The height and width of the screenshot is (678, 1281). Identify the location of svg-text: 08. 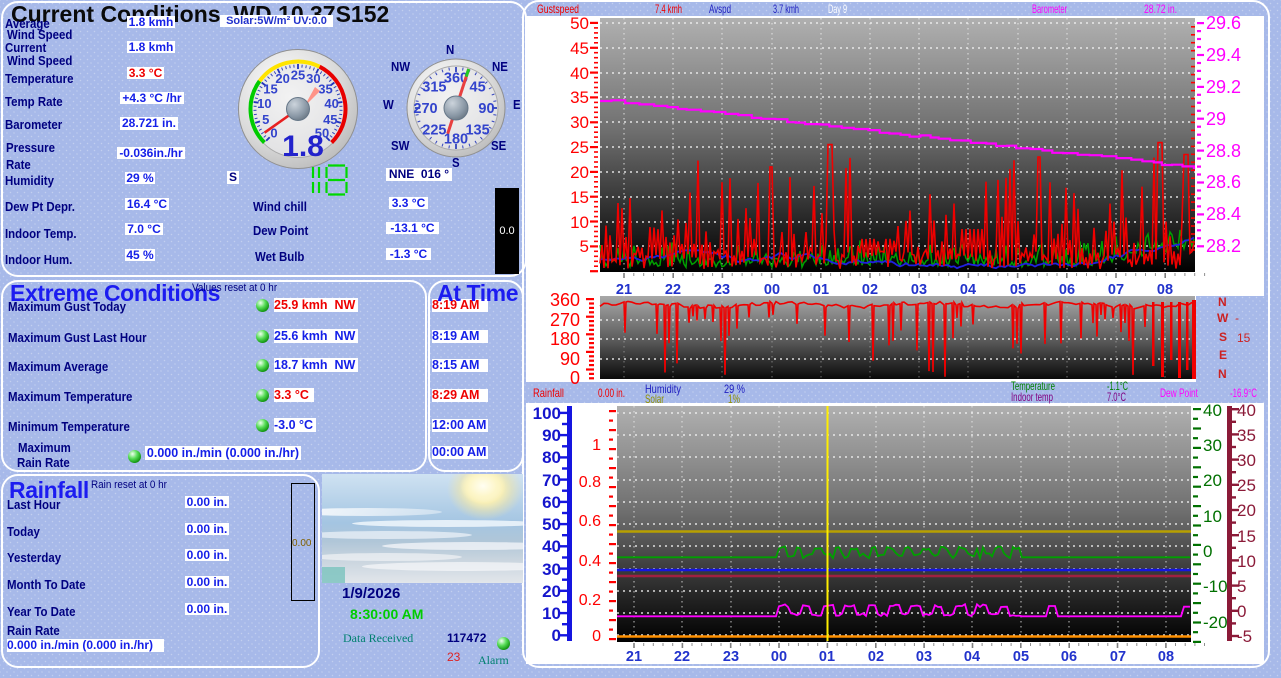
(1166, 657).